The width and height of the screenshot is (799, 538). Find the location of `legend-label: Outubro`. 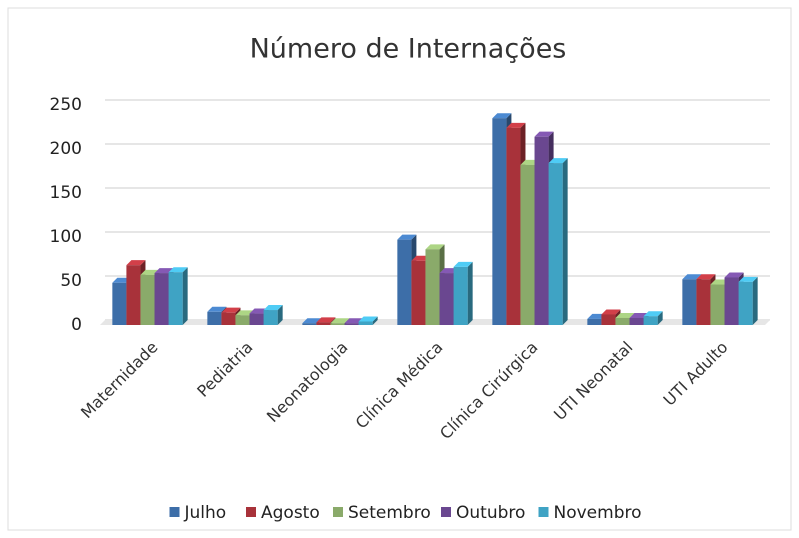

legend-label: Outubro is located at coordinates (490, 513).